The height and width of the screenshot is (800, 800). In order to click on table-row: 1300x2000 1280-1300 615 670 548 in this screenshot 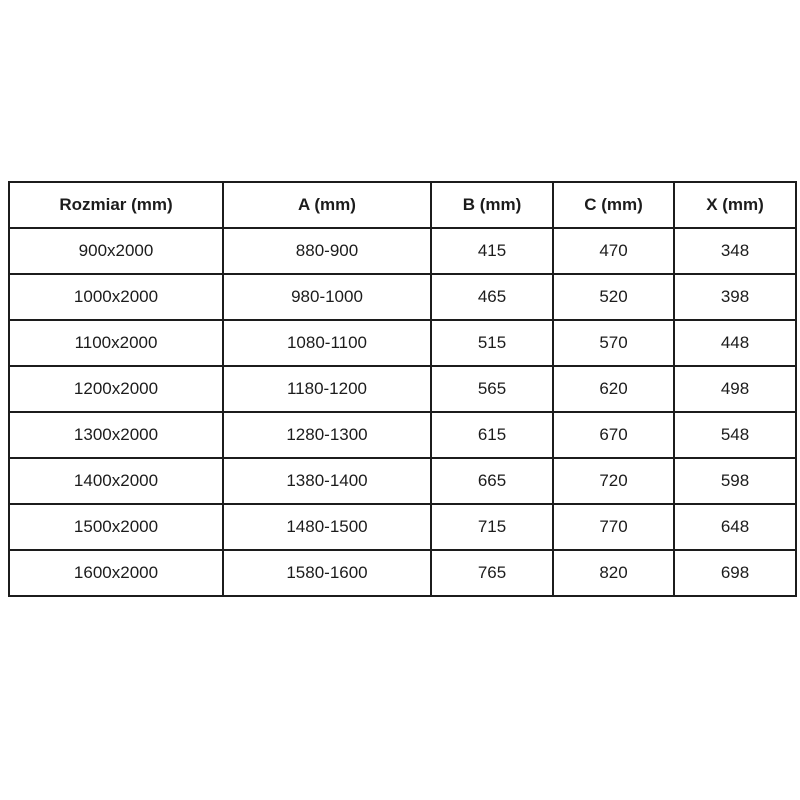, I will do `click(402, 435)`.